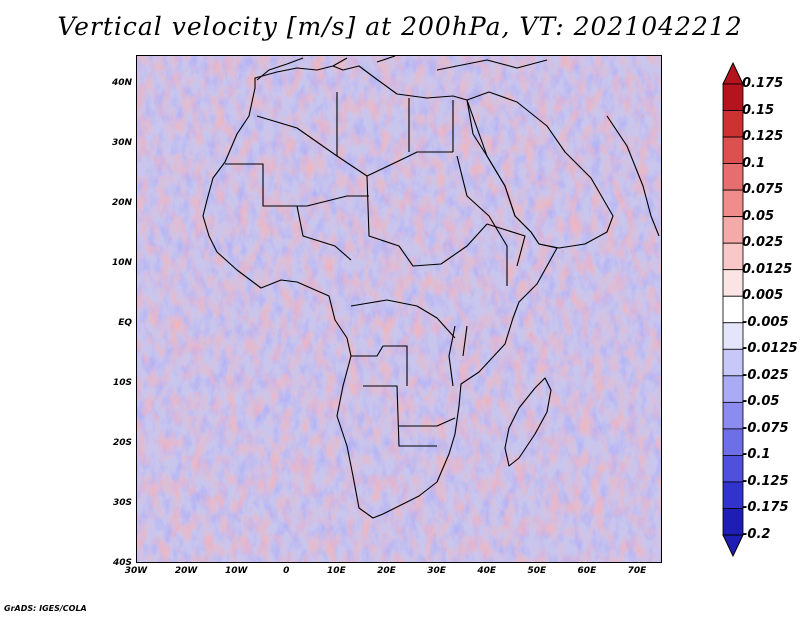 This screenshot has height=618, width=800. I want to click on colorbar-label: -0.175, so click(765, 508).